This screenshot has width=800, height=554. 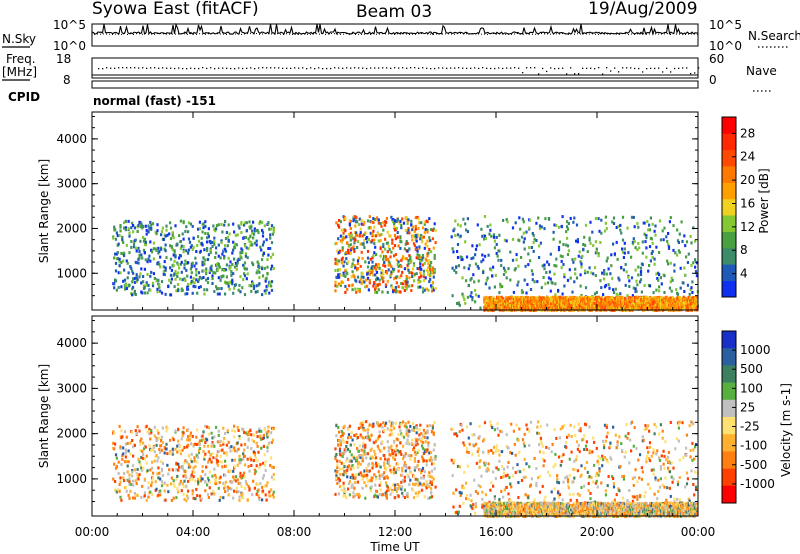 I want to click on nsky-tick-bottom: 10^0, so click(x=69, y=46).